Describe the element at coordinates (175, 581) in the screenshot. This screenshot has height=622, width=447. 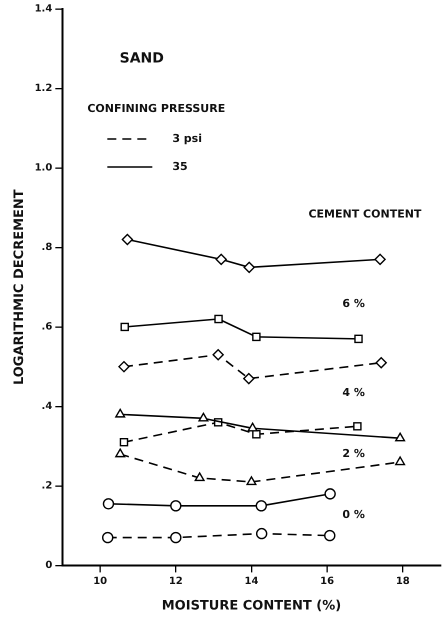
I see `x-tick-label: 12` at that location.